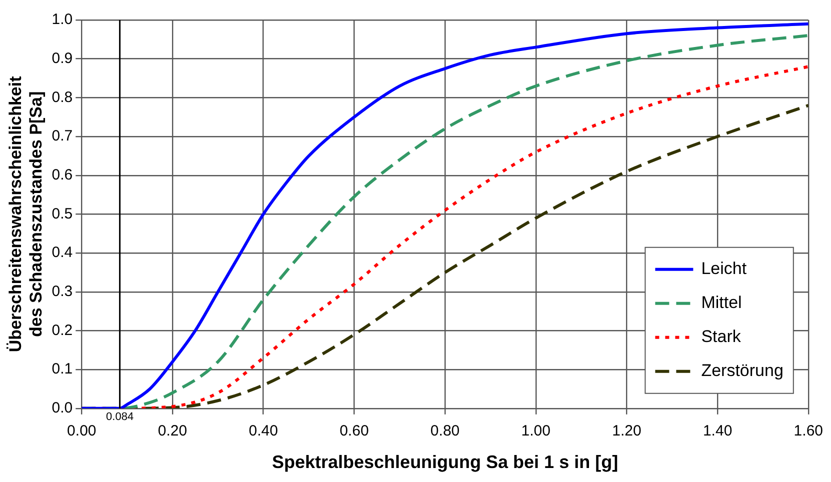 This screenshot has height=482, width=831. Describe the element at coordinates (62, 369) in the screenshot. I see `y-tick-label: 0.1` at that location.